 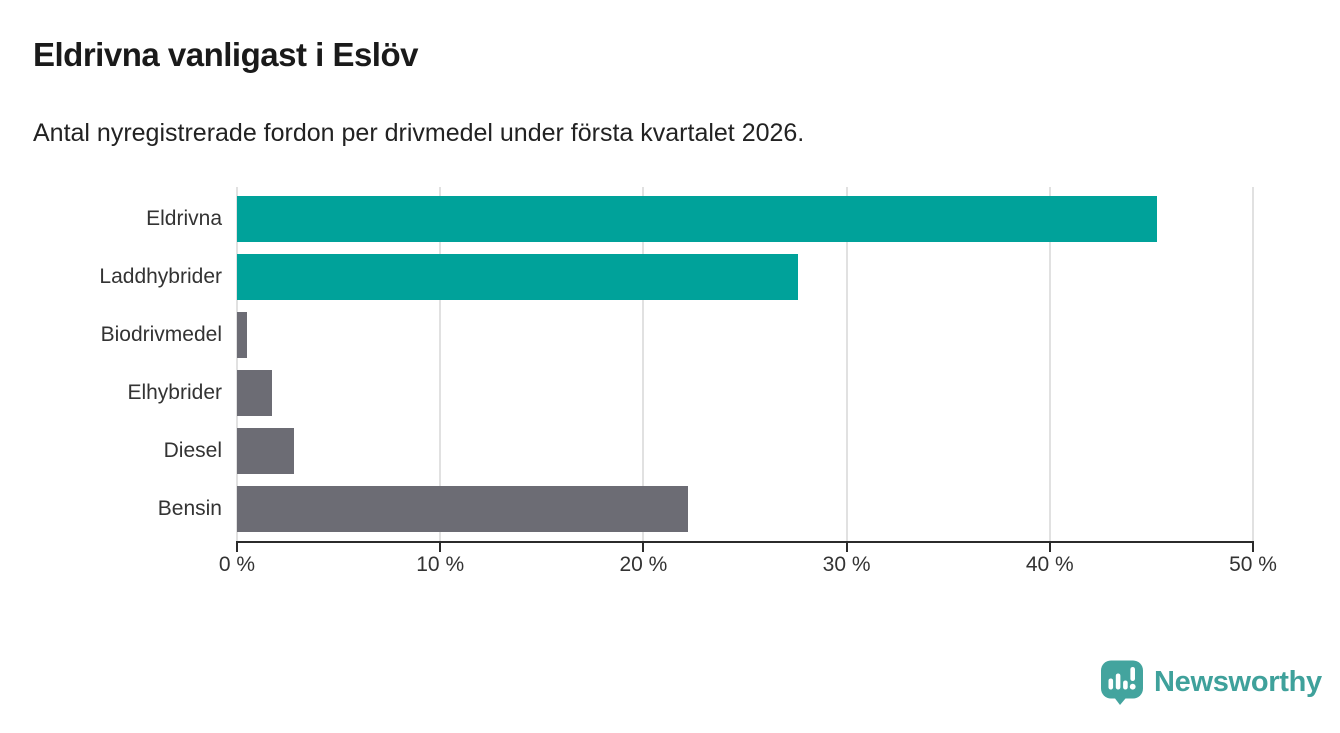 What do you see at coordinates (1238, 682) in the screenshot?
I see `brand-name: Newsworthy` at bounding box center [1238, 682].